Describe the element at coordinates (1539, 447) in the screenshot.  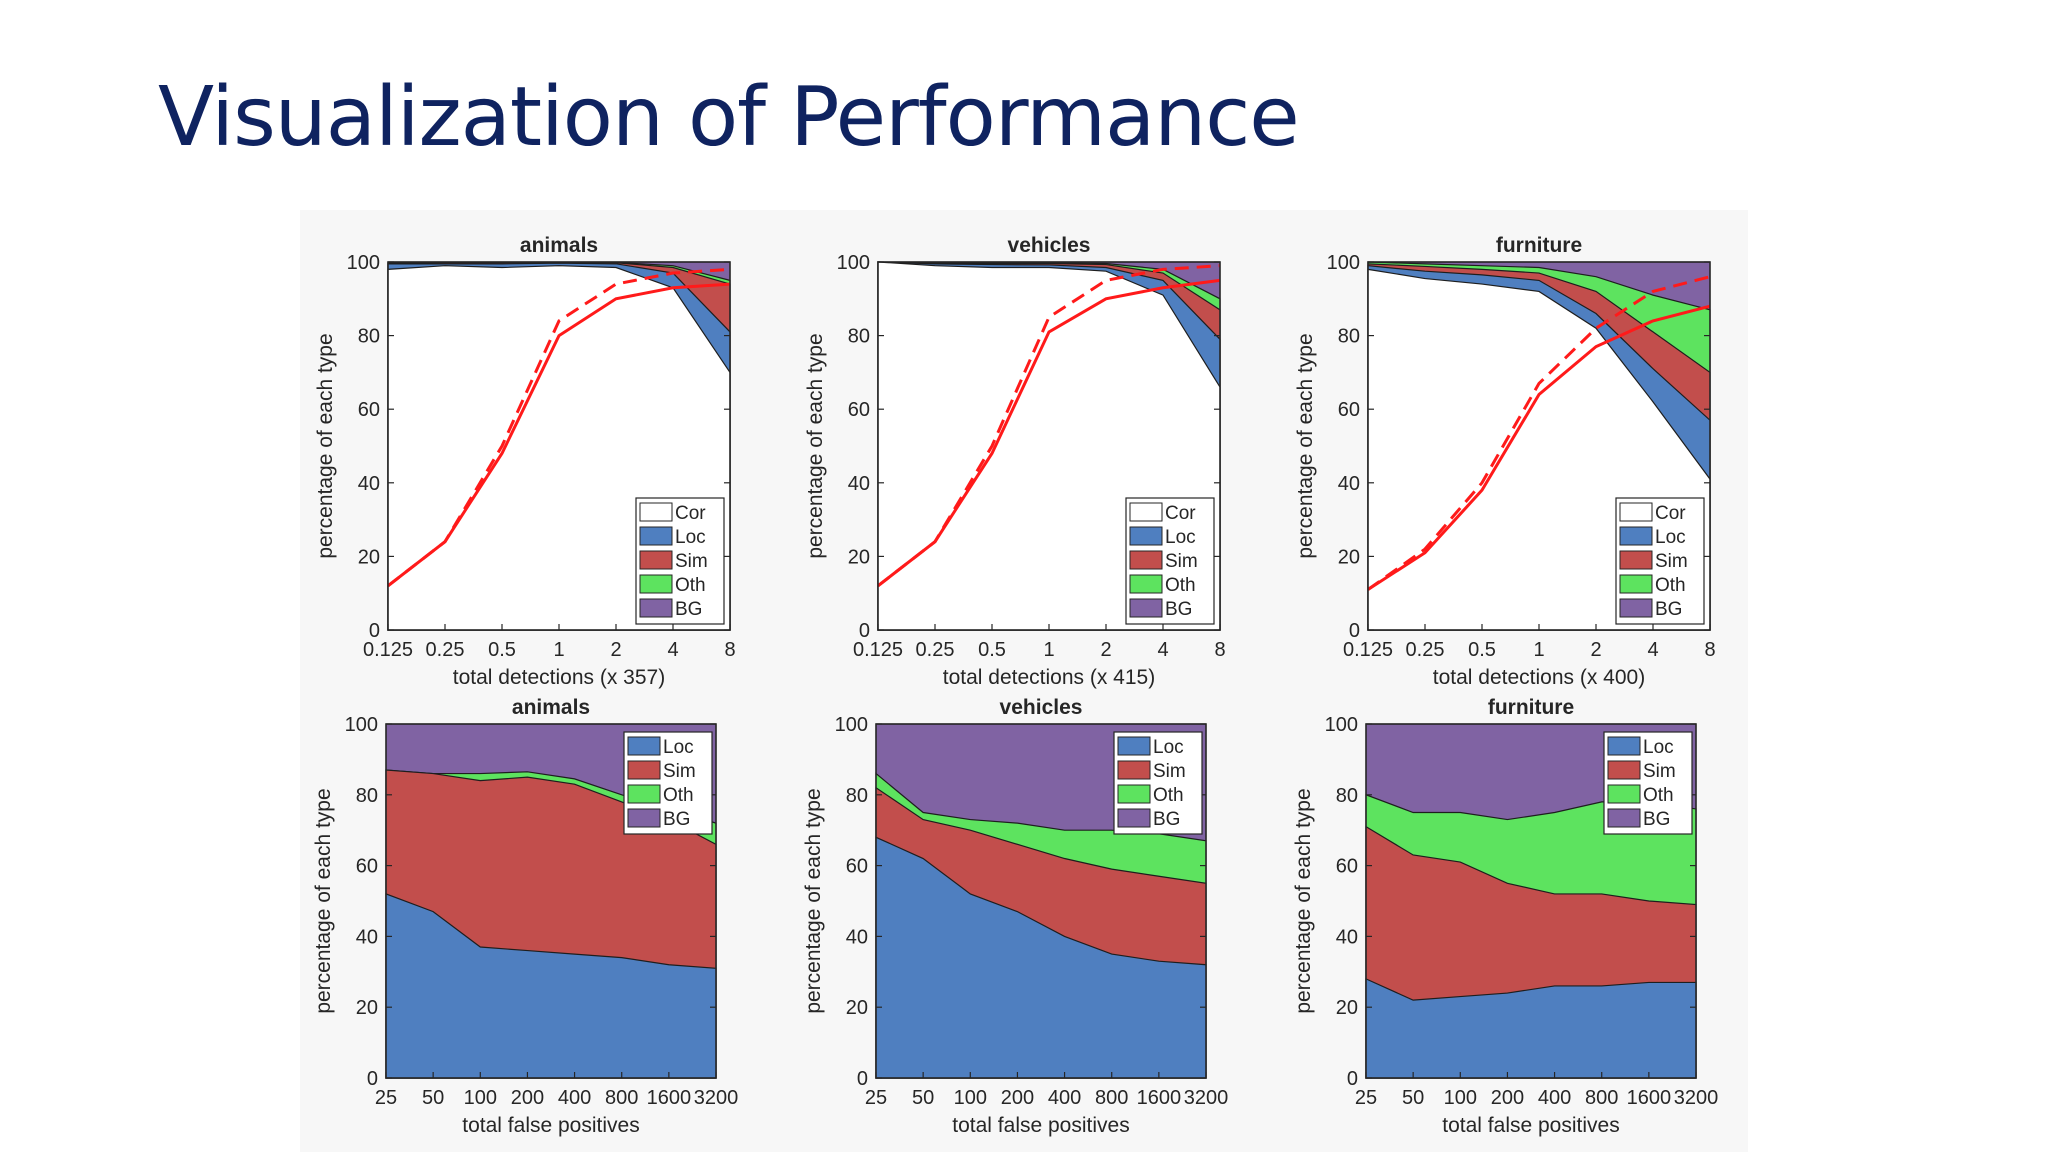
I see `recall-curve-solid` at that location.